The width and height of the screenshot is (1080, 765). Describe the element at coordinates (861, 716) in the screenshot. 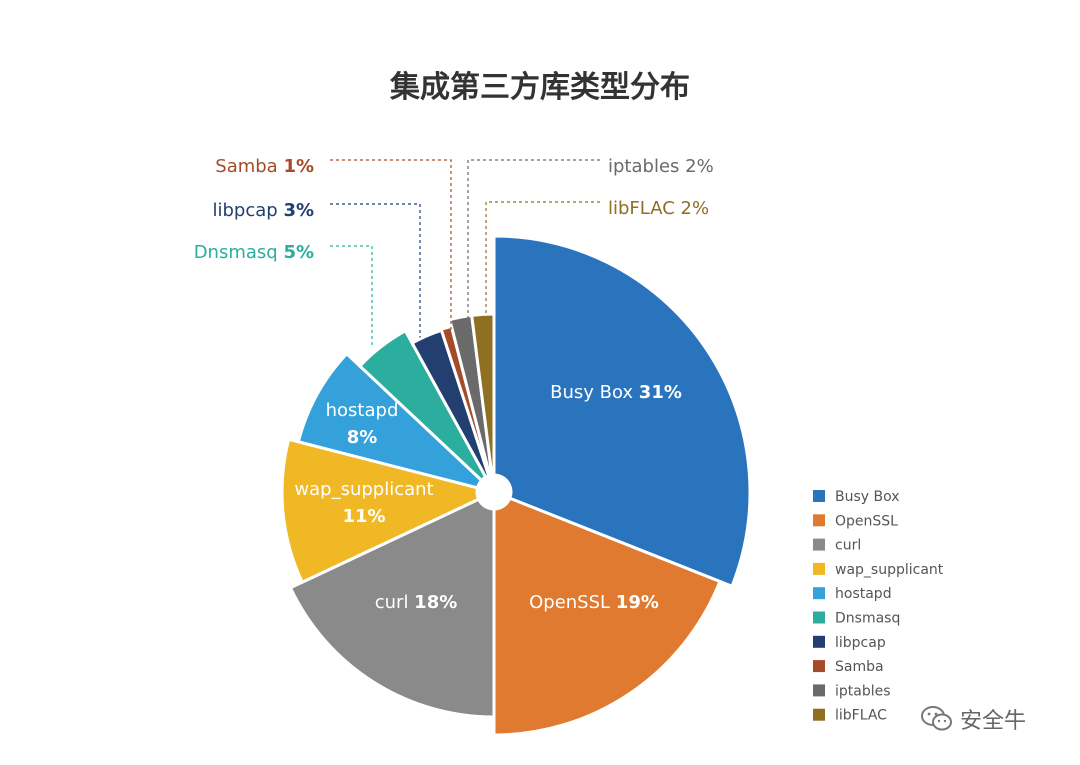

I see `legend-label-libflac: libFLAC` at that location.